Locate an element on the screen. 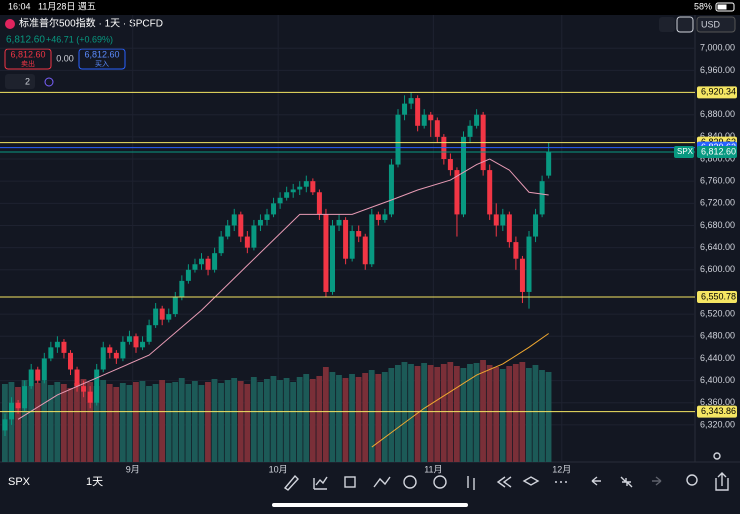 Image resolution: width=740 pixels, height=514 pixels. indicator-icon is located at coordinates (49, 82).